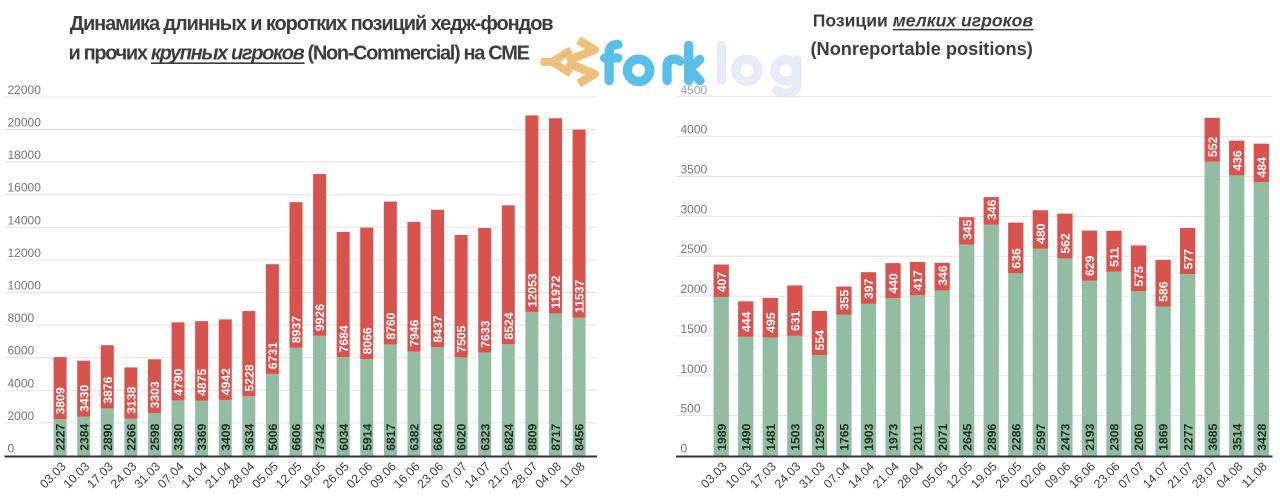  Describe the element at coordinates (1262, 436) in the screenshot. I see `svg-text: 3428` at that location.